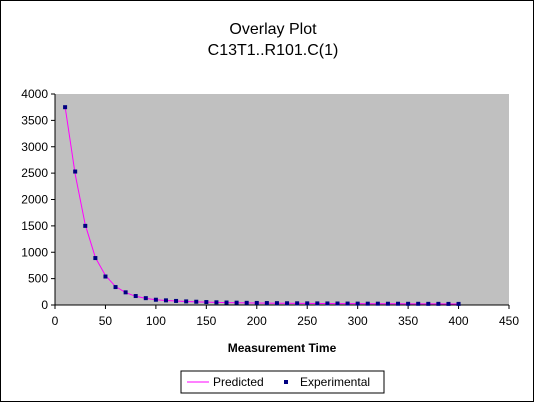 This screenshot has width=534, height=402. I want to click on x-tick-label: 50, so click(106, 321).